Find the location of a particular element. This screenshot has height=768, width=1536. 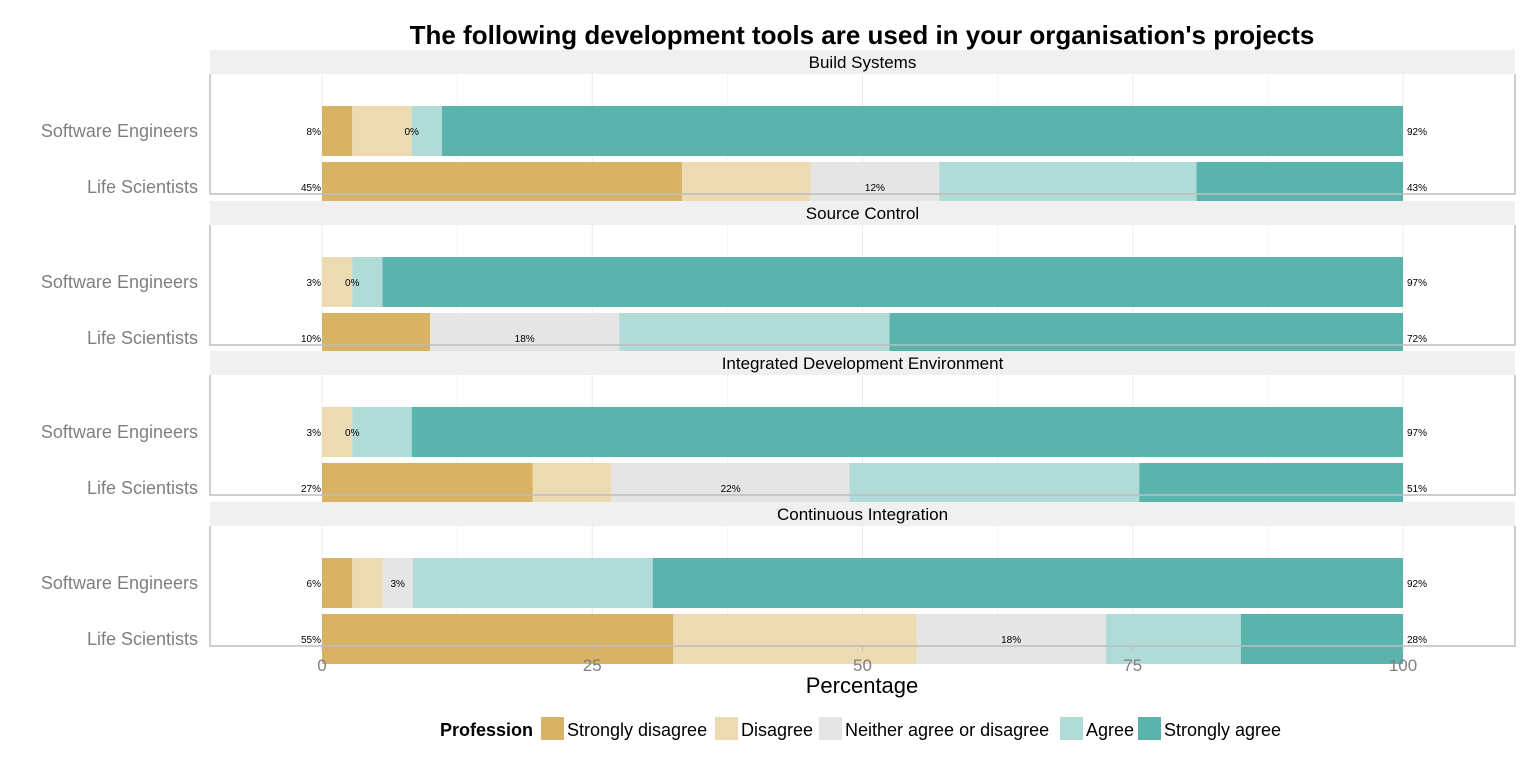

panel-title: Build Systems is located at coordinates (863, 62).